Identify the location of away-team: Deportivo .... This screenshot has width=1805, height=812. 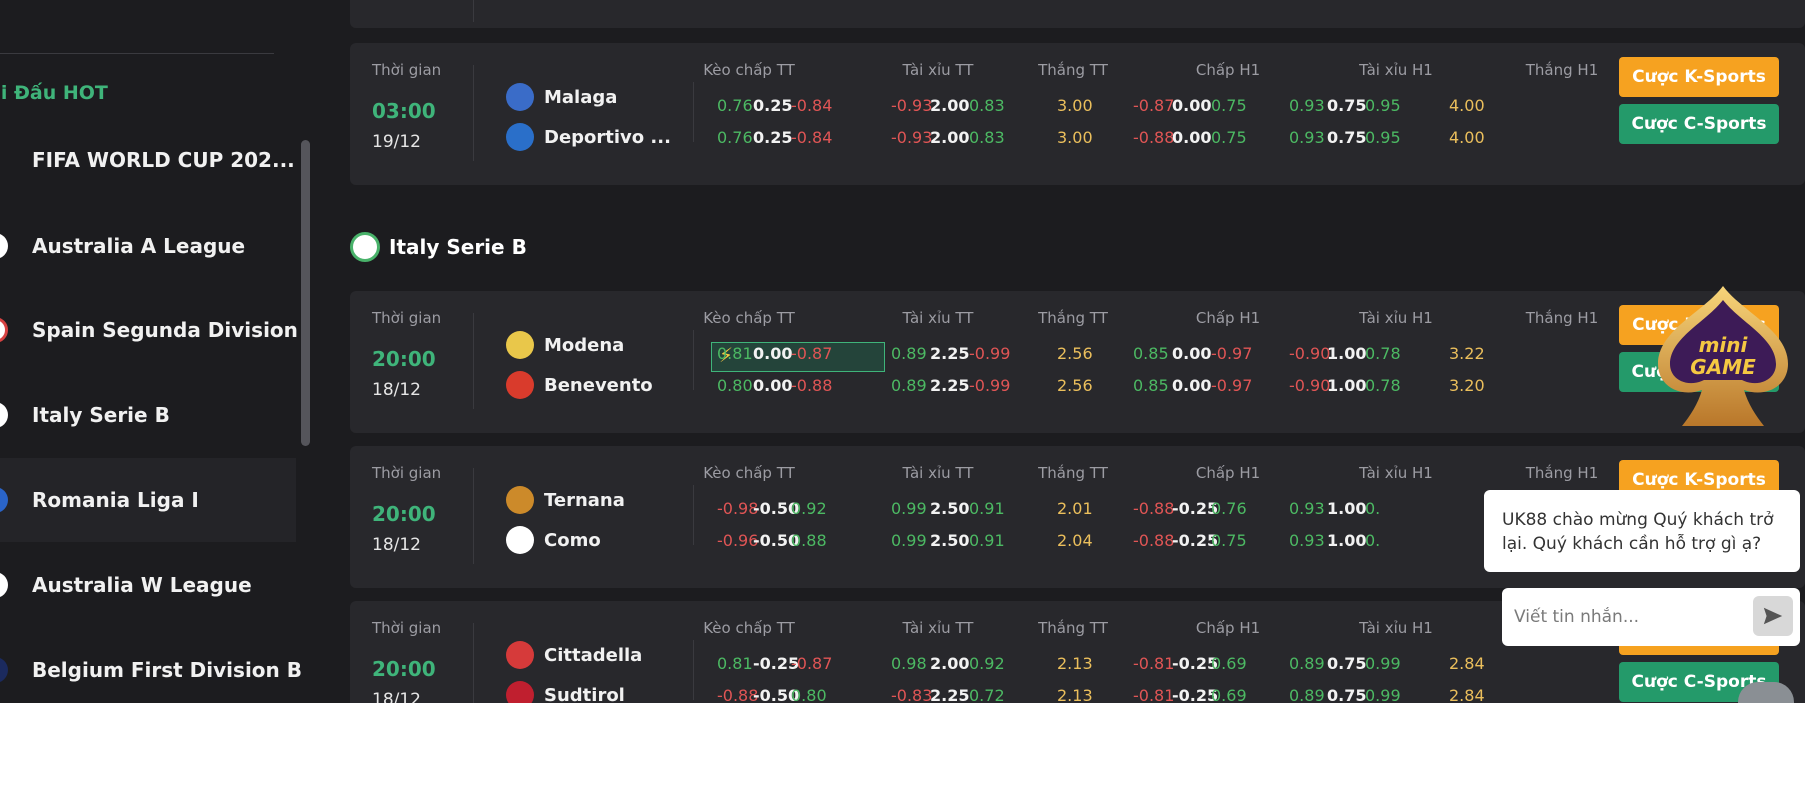
(588, 137).